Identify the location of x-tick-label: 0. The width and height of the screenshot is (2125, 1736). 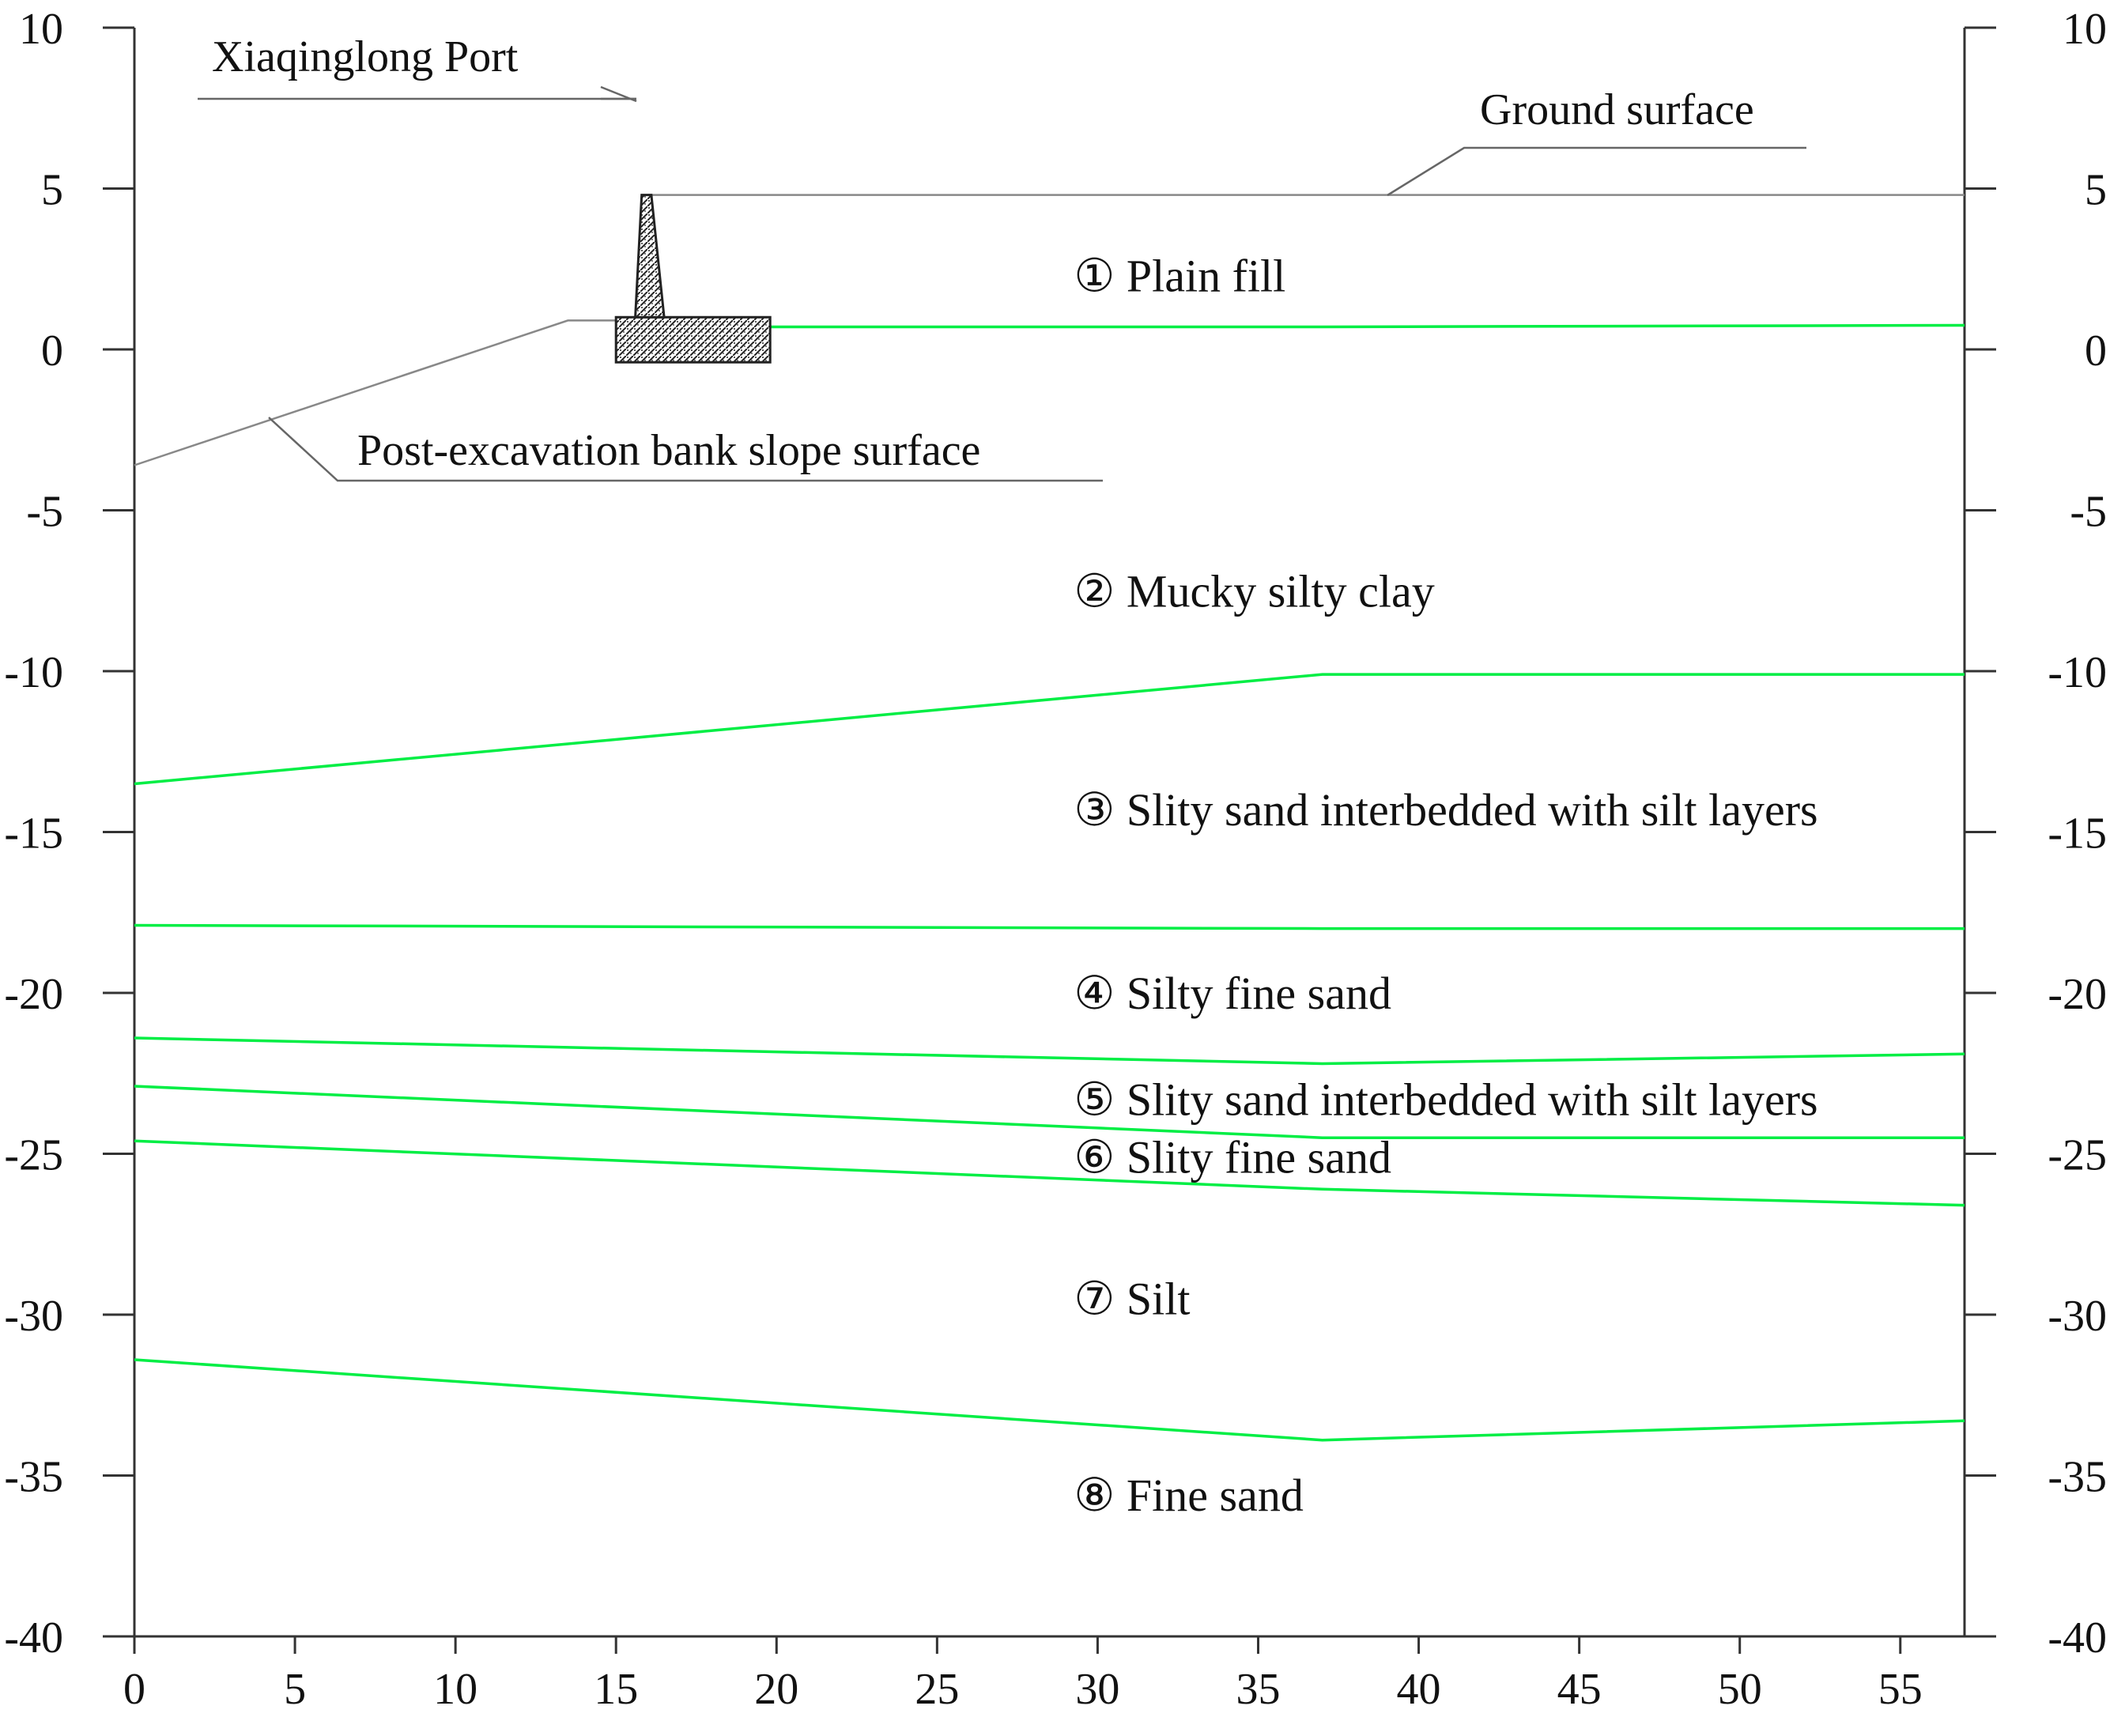
(134, 1689).